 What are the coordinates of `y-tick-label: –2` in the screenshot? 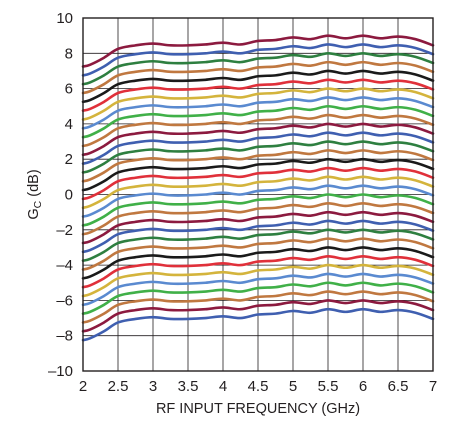 It's located at (64, 230).